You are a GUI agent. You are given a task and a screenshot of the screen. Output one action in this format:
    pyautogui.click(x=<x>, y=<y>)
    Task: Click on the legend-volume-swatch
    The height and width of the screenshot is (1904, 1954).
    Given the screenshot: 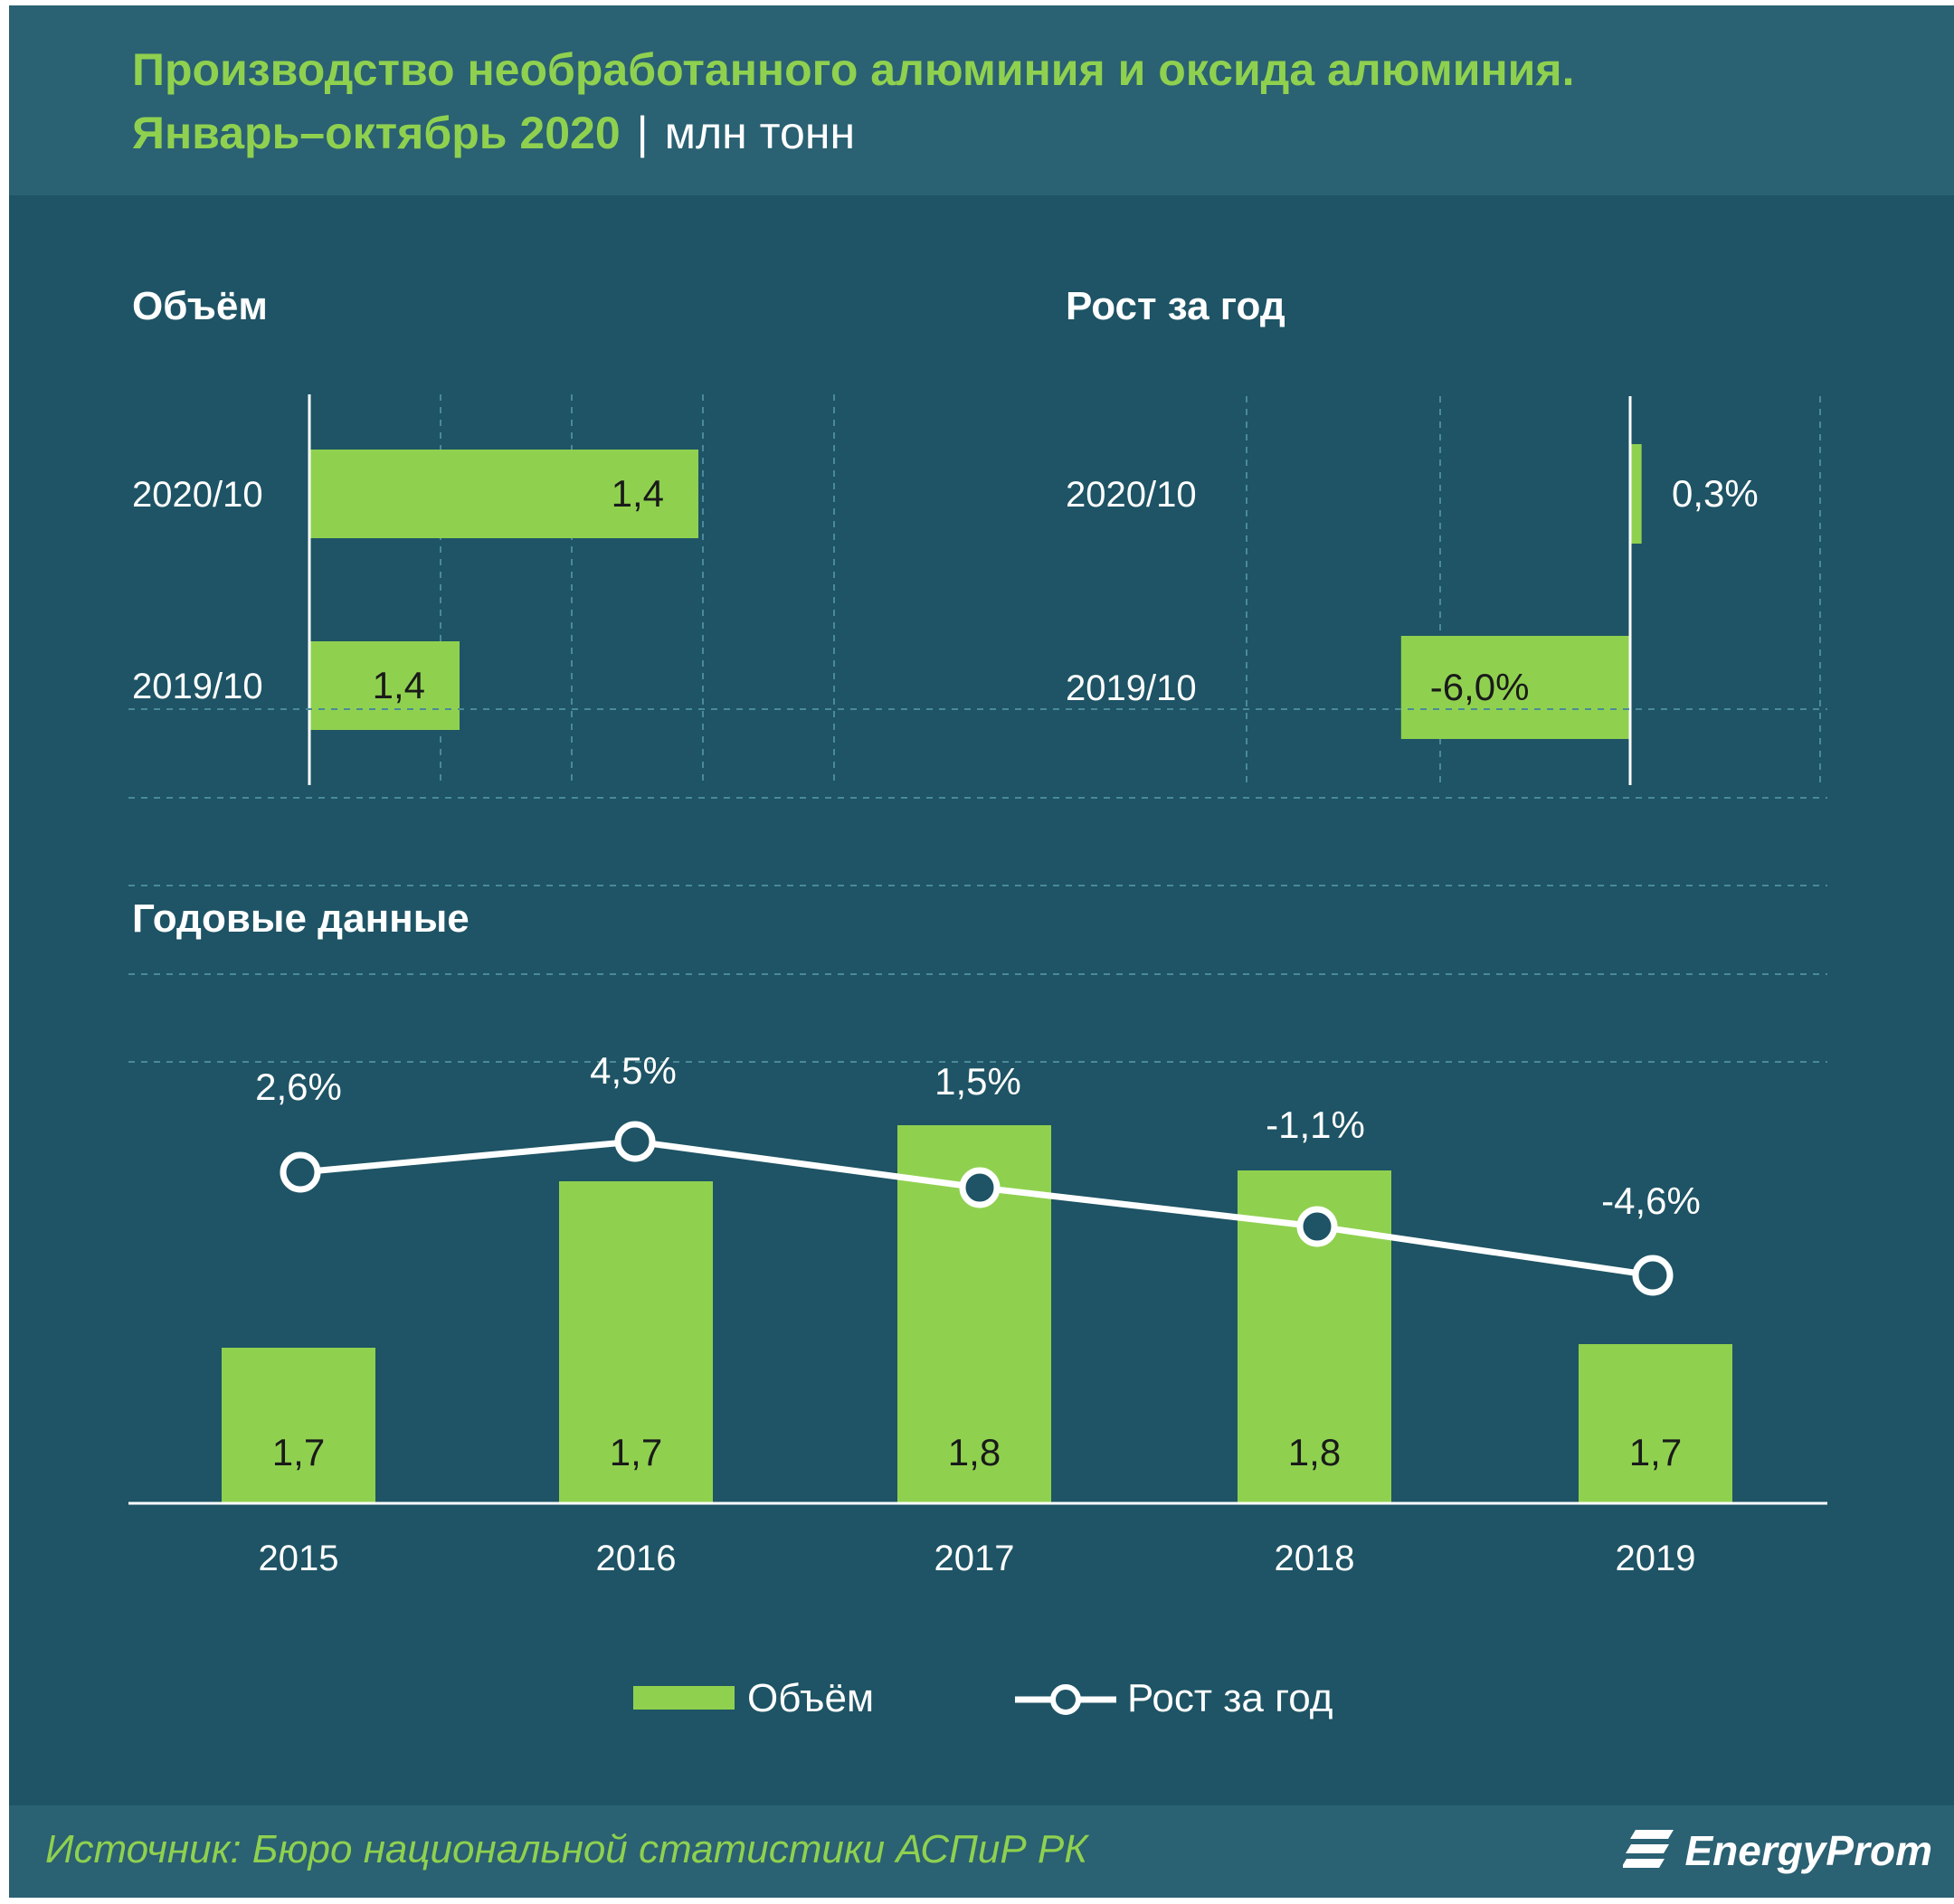 What is the action you would take?
    pyautogui.click(x=684, y=1698)
    